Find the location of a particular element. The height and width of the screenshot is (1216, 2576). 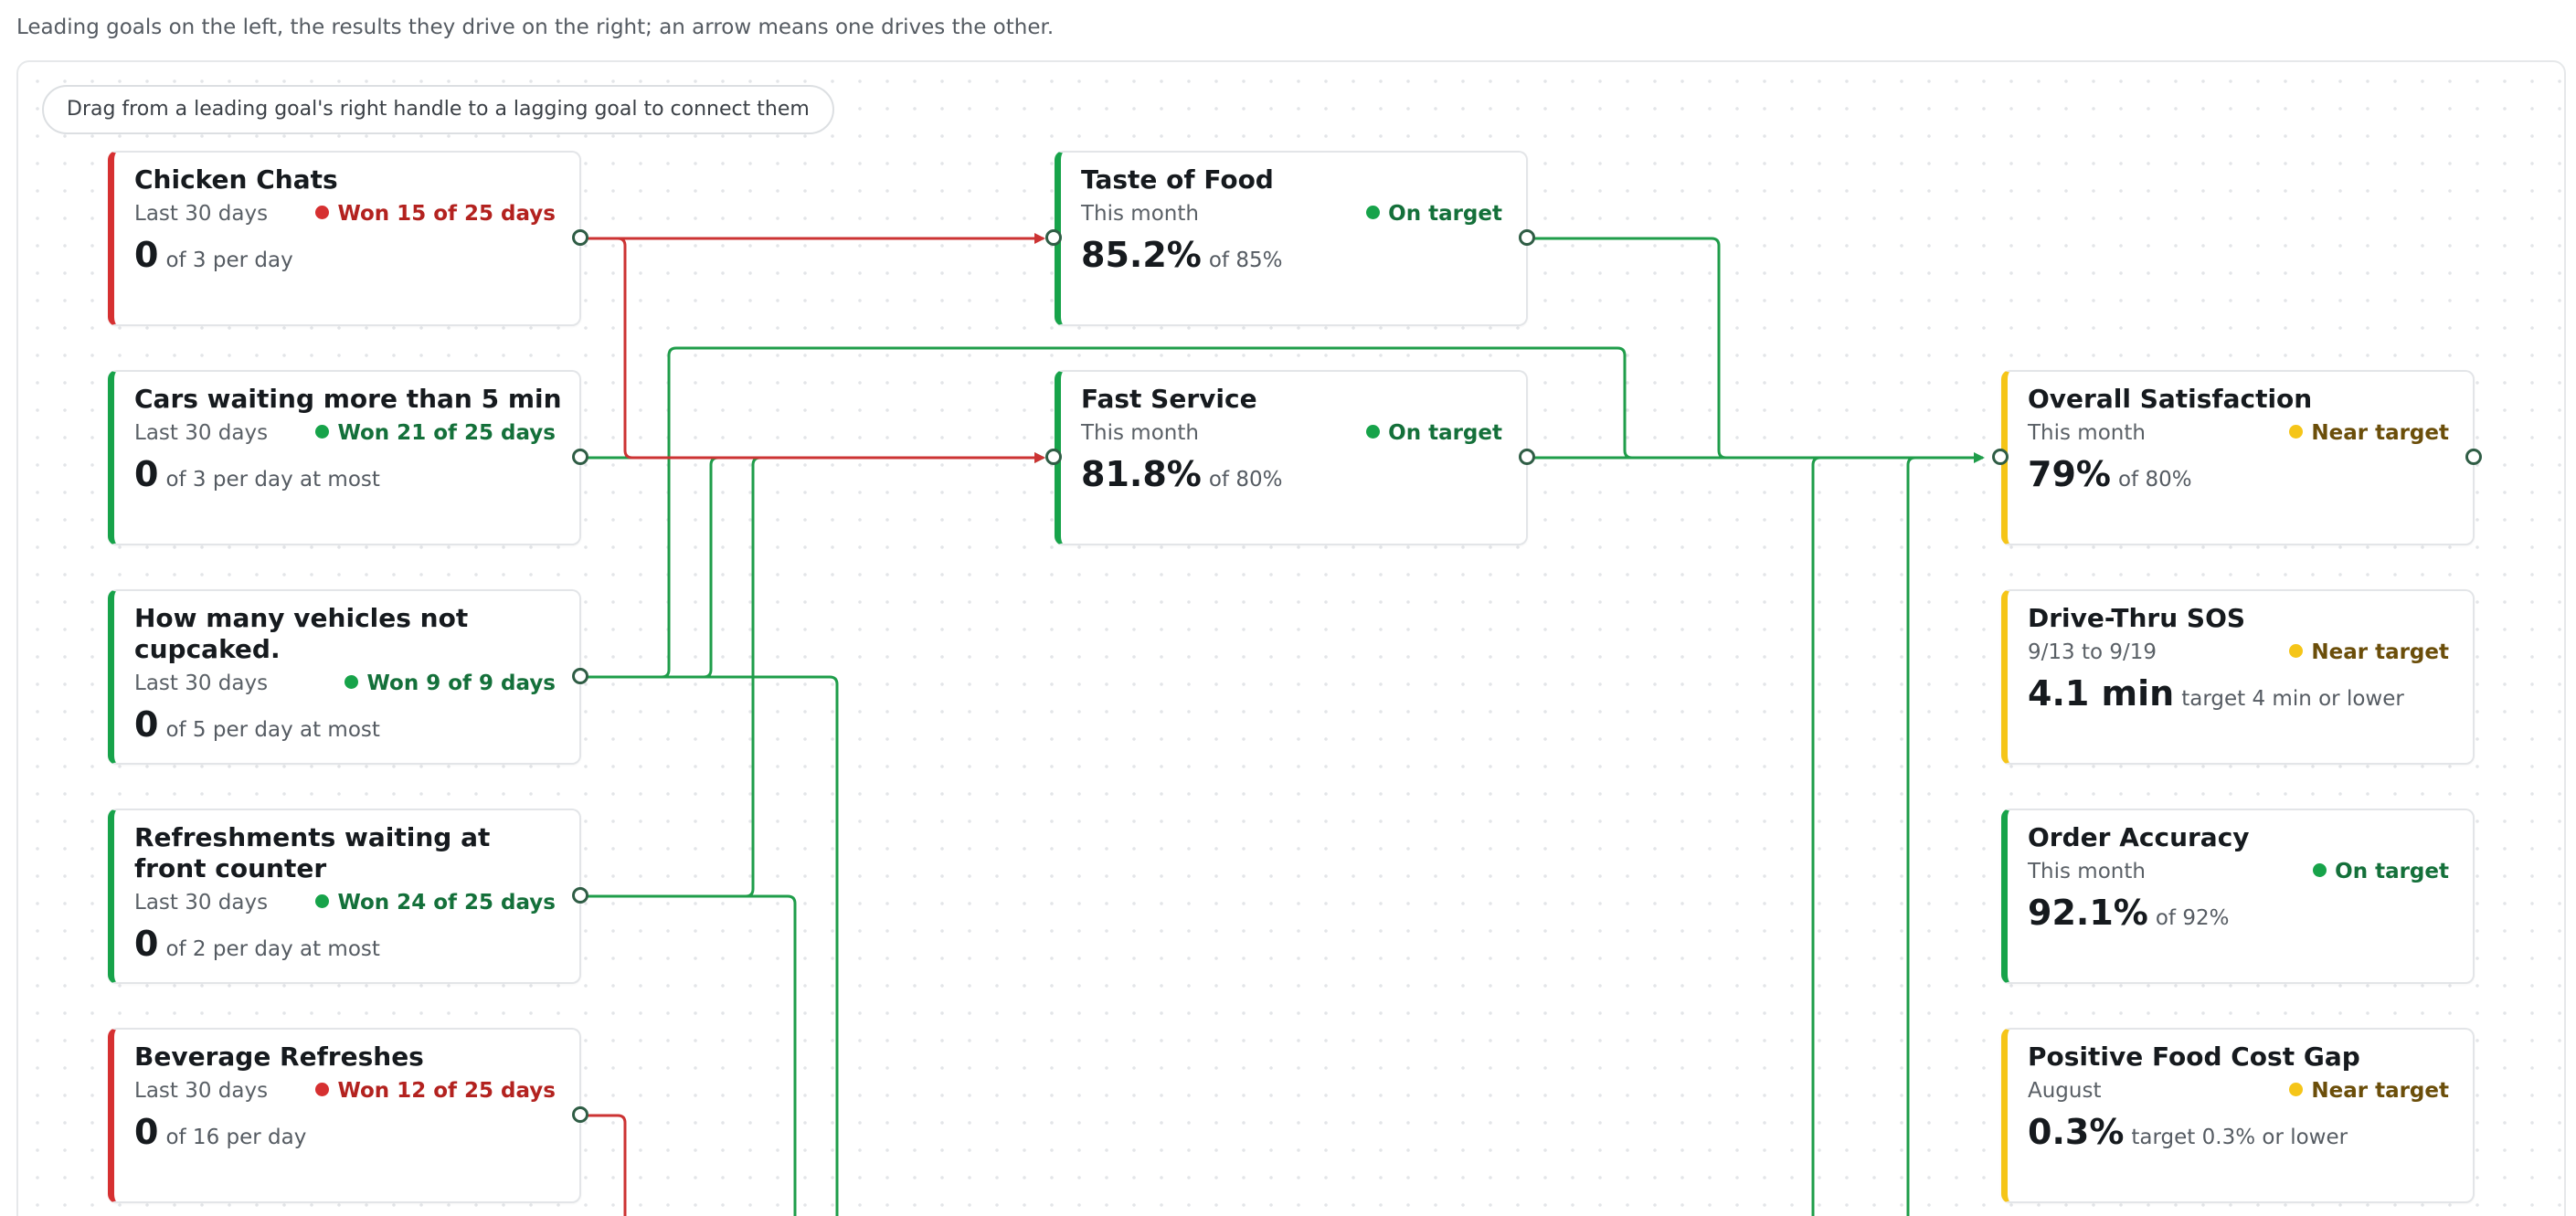

goal-title: Order Accuracy is located at coordinates (2139, 837).